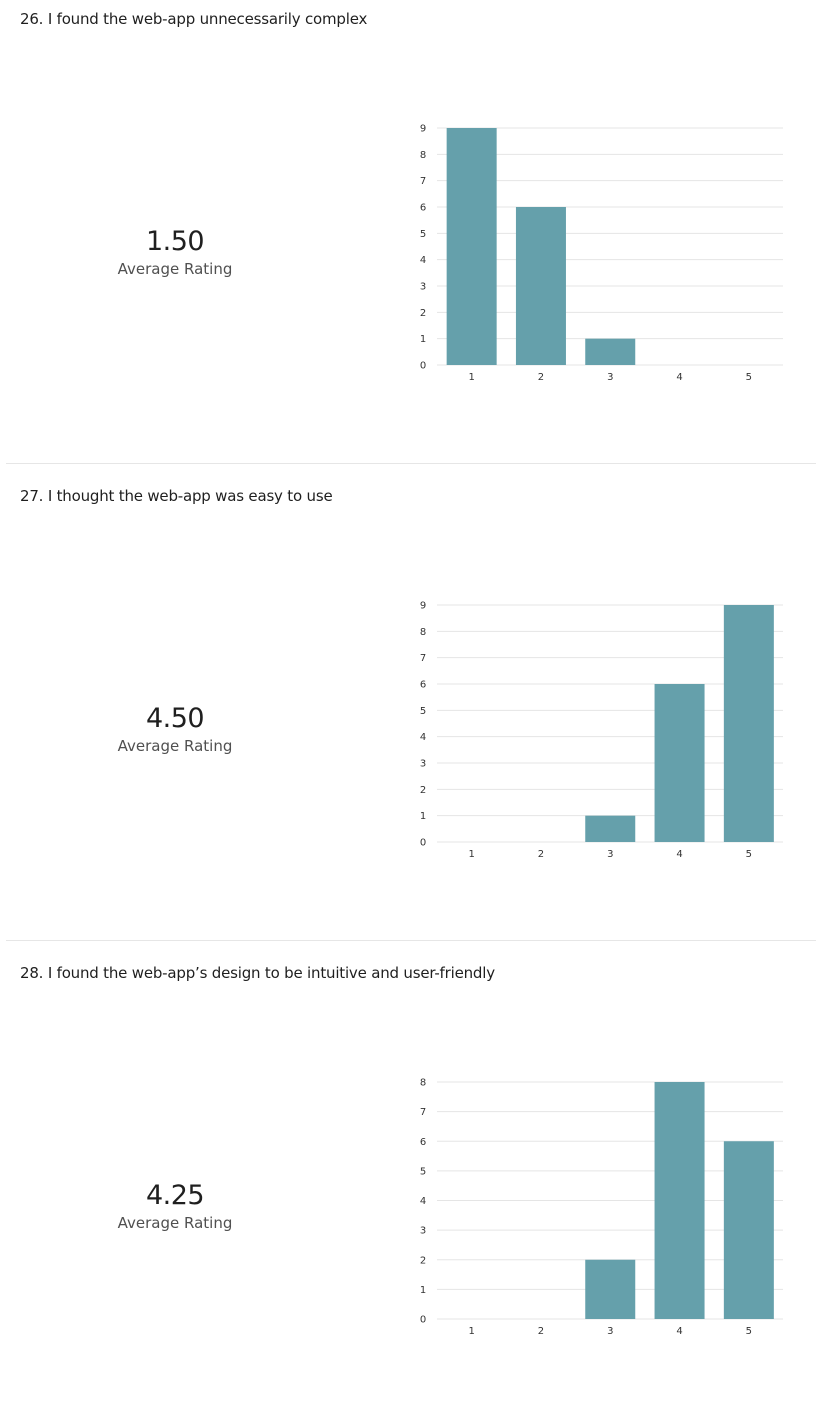 Image resolution: width=816 pixels, height=1424 pixels. Describe the element at coordinates (175, 1195) in the screenshot. I see `average-rating-value: 4.25` at that location.